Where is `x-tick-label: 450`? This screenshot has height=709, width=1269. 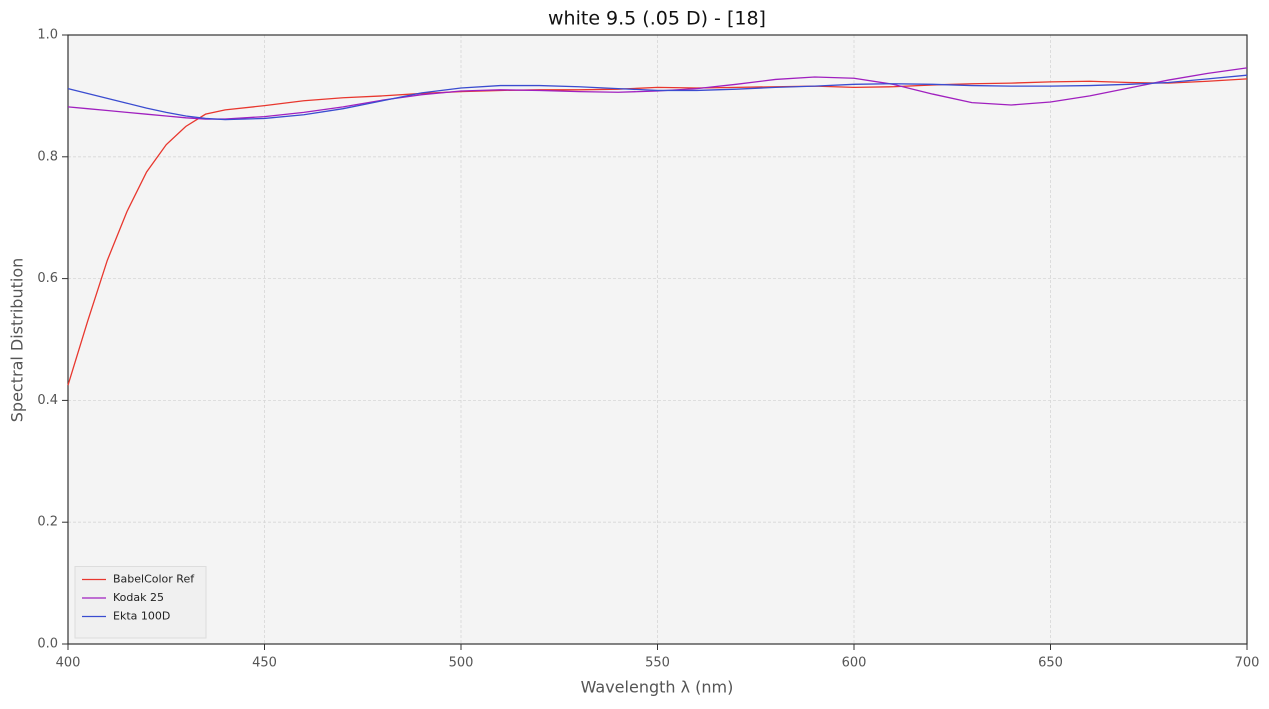 x-tick-label: 450 is located at coordinates (264, 663).